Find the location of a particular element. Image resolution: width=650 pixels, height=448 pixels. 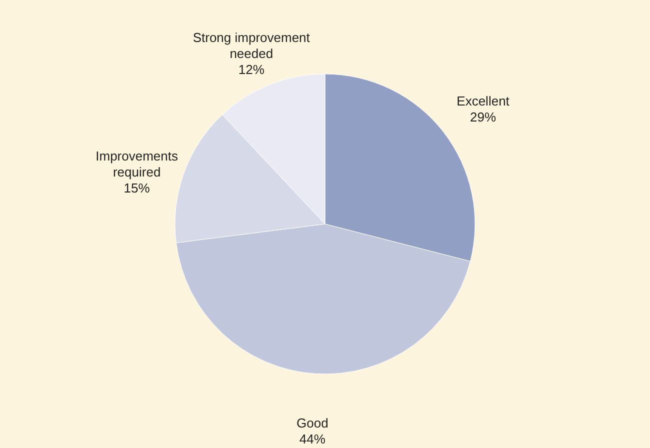

data-label: 15% is located at coordinates (137, 188).